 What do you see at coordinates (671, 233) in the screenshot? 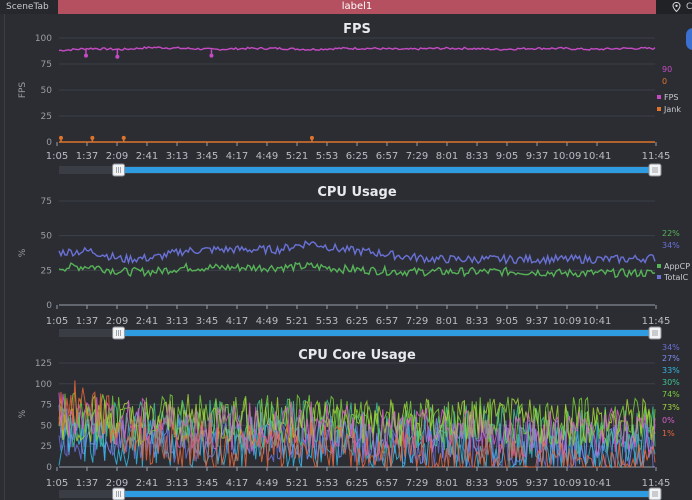
I see `legend-value: 22%` at bounding box center [671, 233].